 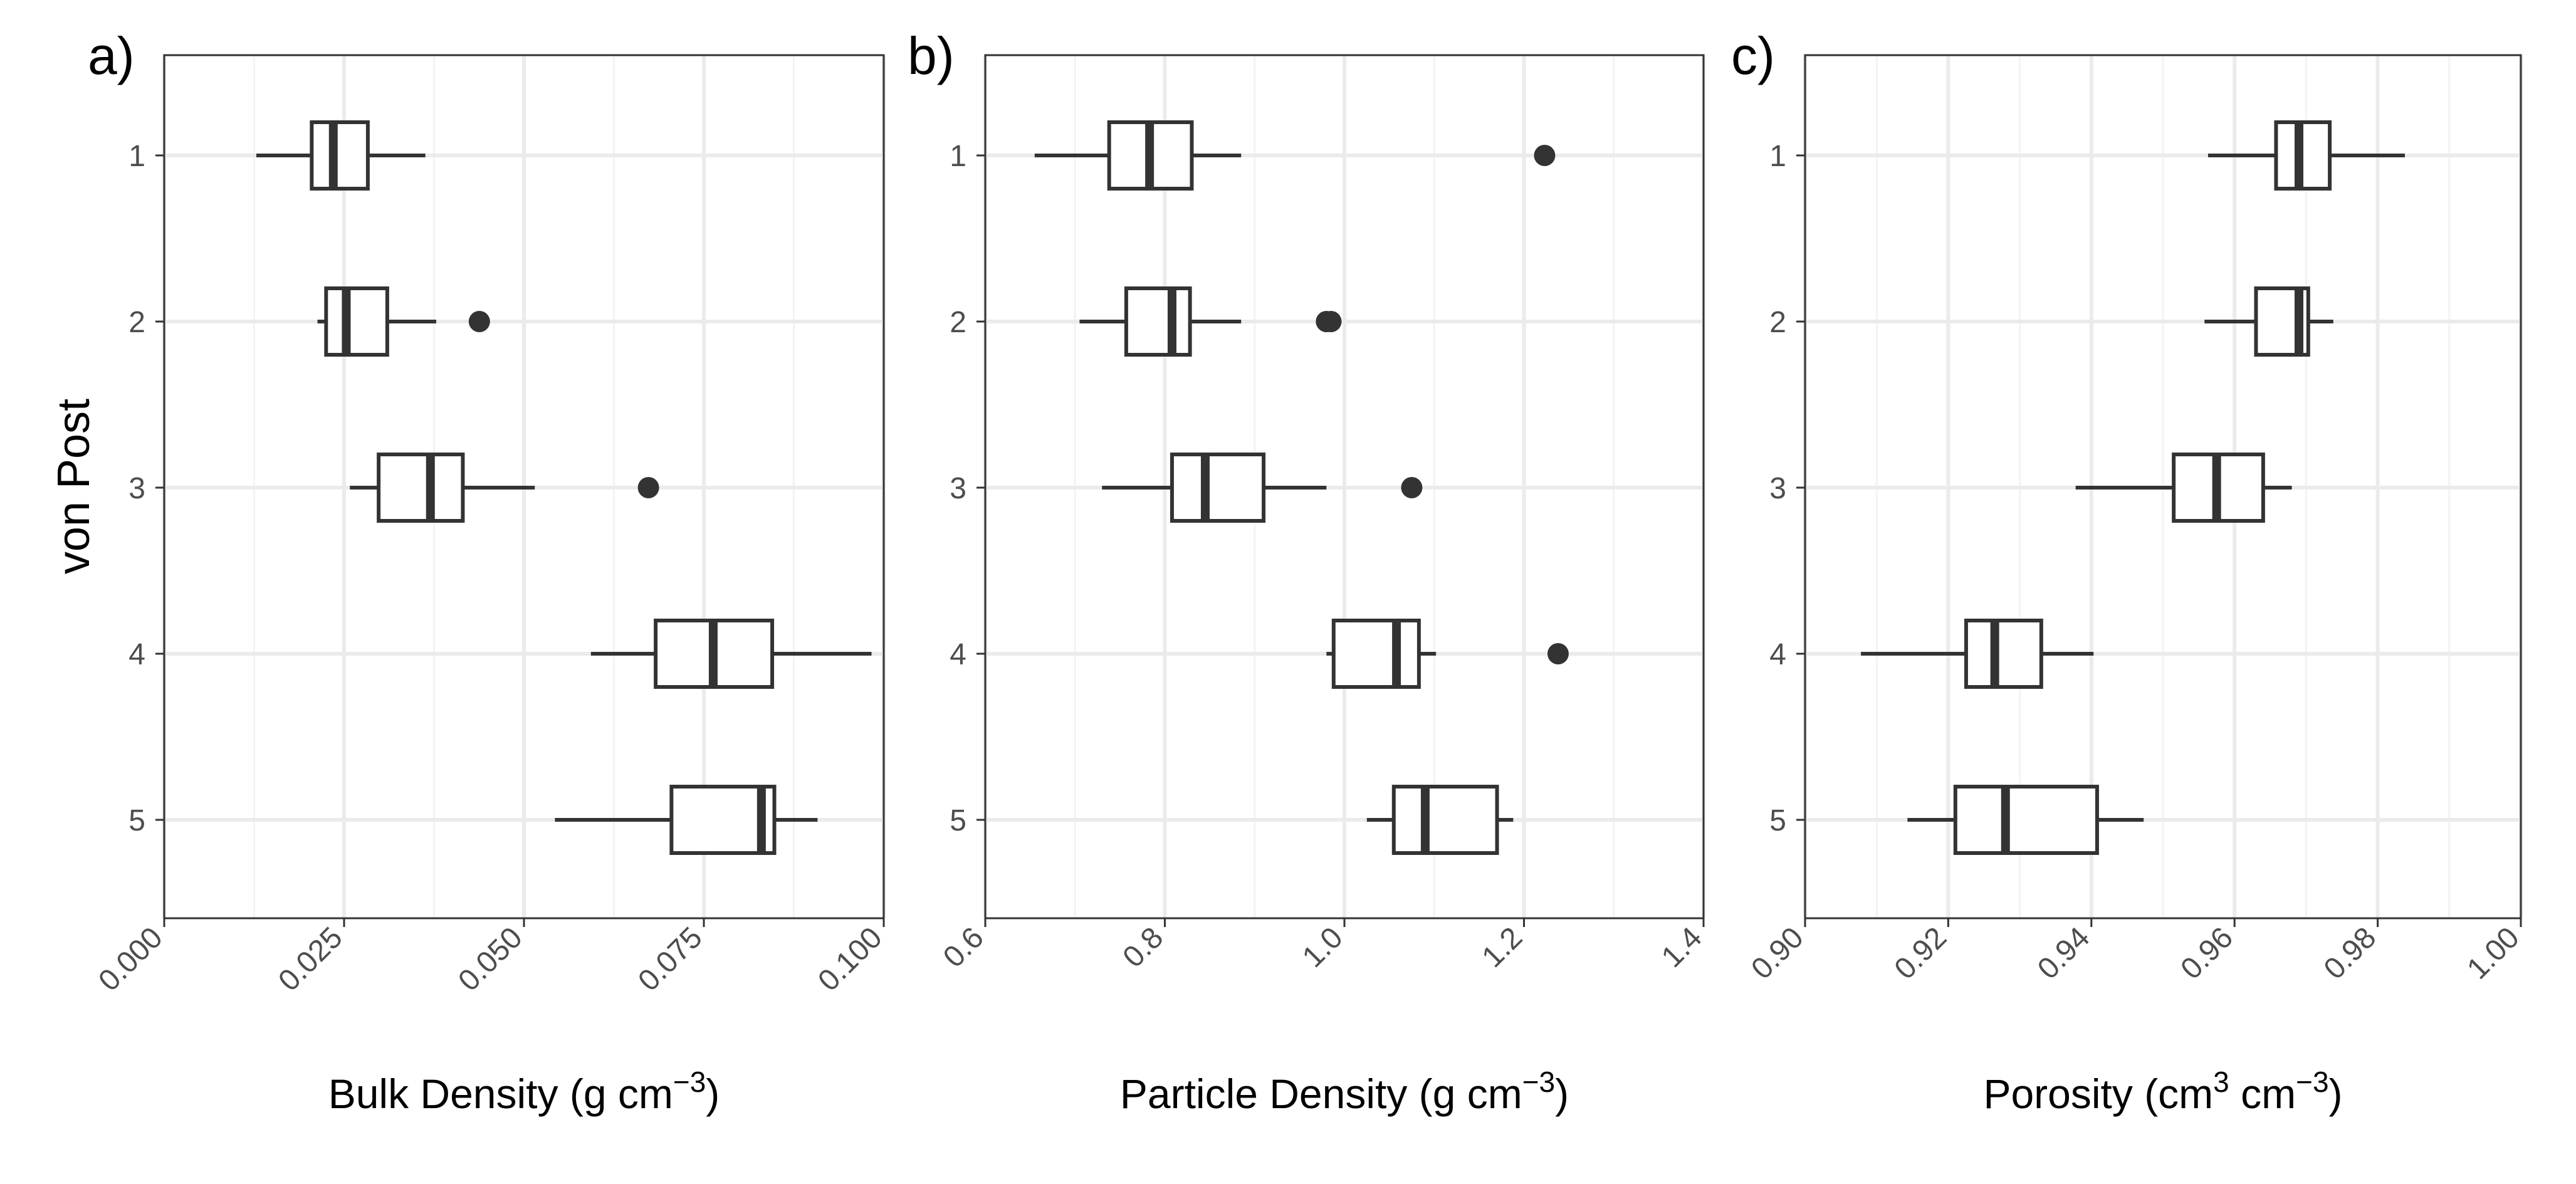 I want to click on x-tick-label: 1.0, so click(x=1322, y=947).